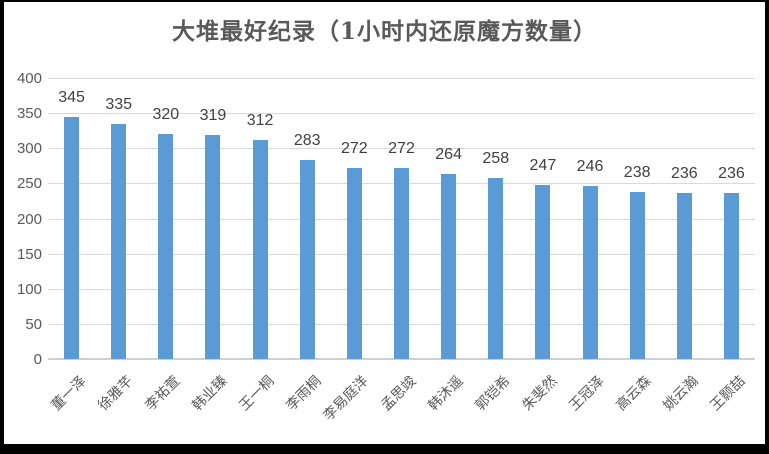  What do you see at coordinates (401, 359) in the screenshot?
I see `x-axis-baseline` at bounding box center [401, 359].